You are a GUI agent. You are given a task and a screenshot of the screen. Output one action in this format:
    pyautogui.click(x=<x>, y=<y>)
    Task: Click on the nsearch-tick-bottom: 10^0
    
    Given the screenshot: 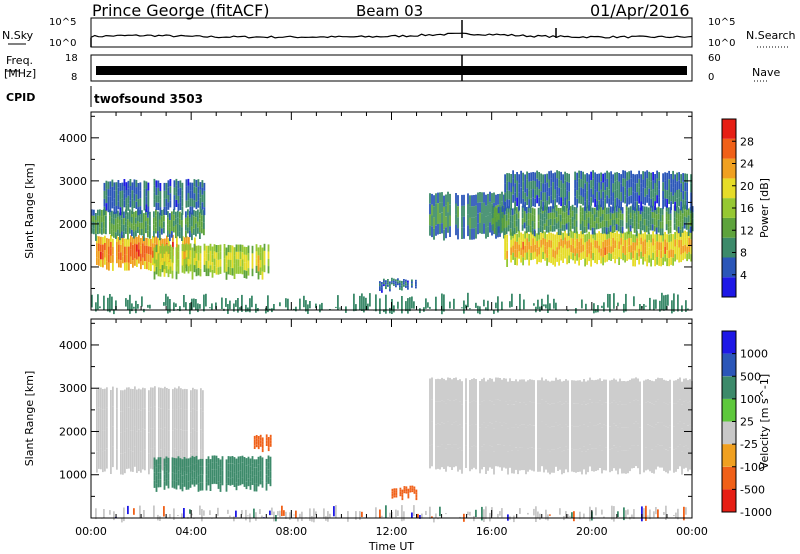 What is the action you would take?
    pyautogui.click(x=722, y=43)
    